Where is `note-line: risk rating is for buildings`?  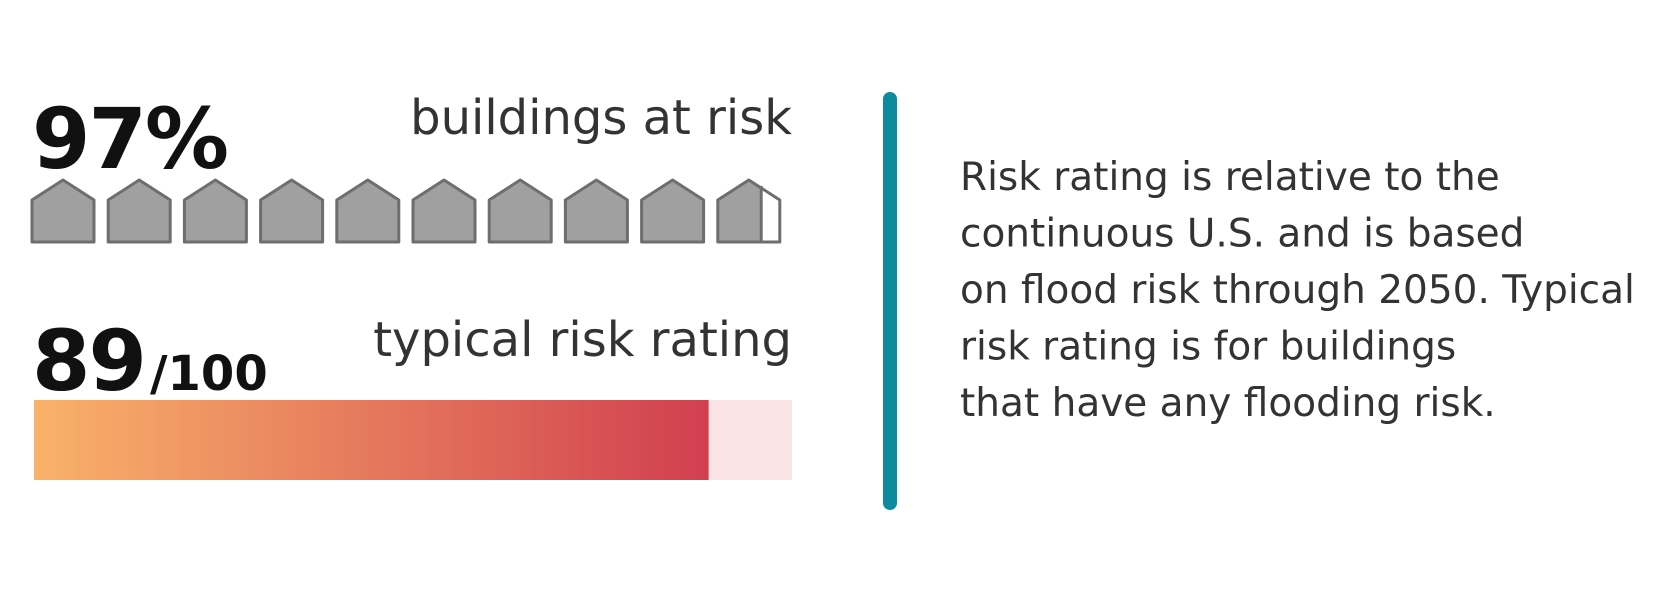 note-line: risk rating is for buildings is located at coordinates (1208, 347).